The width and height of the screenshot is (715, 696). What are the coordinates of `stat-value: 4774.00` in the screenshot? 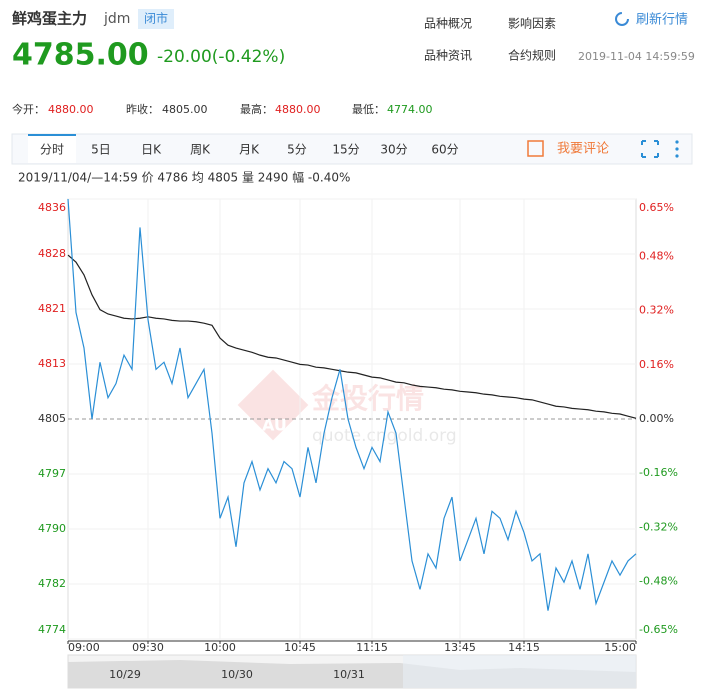 It's located at (410, 109).